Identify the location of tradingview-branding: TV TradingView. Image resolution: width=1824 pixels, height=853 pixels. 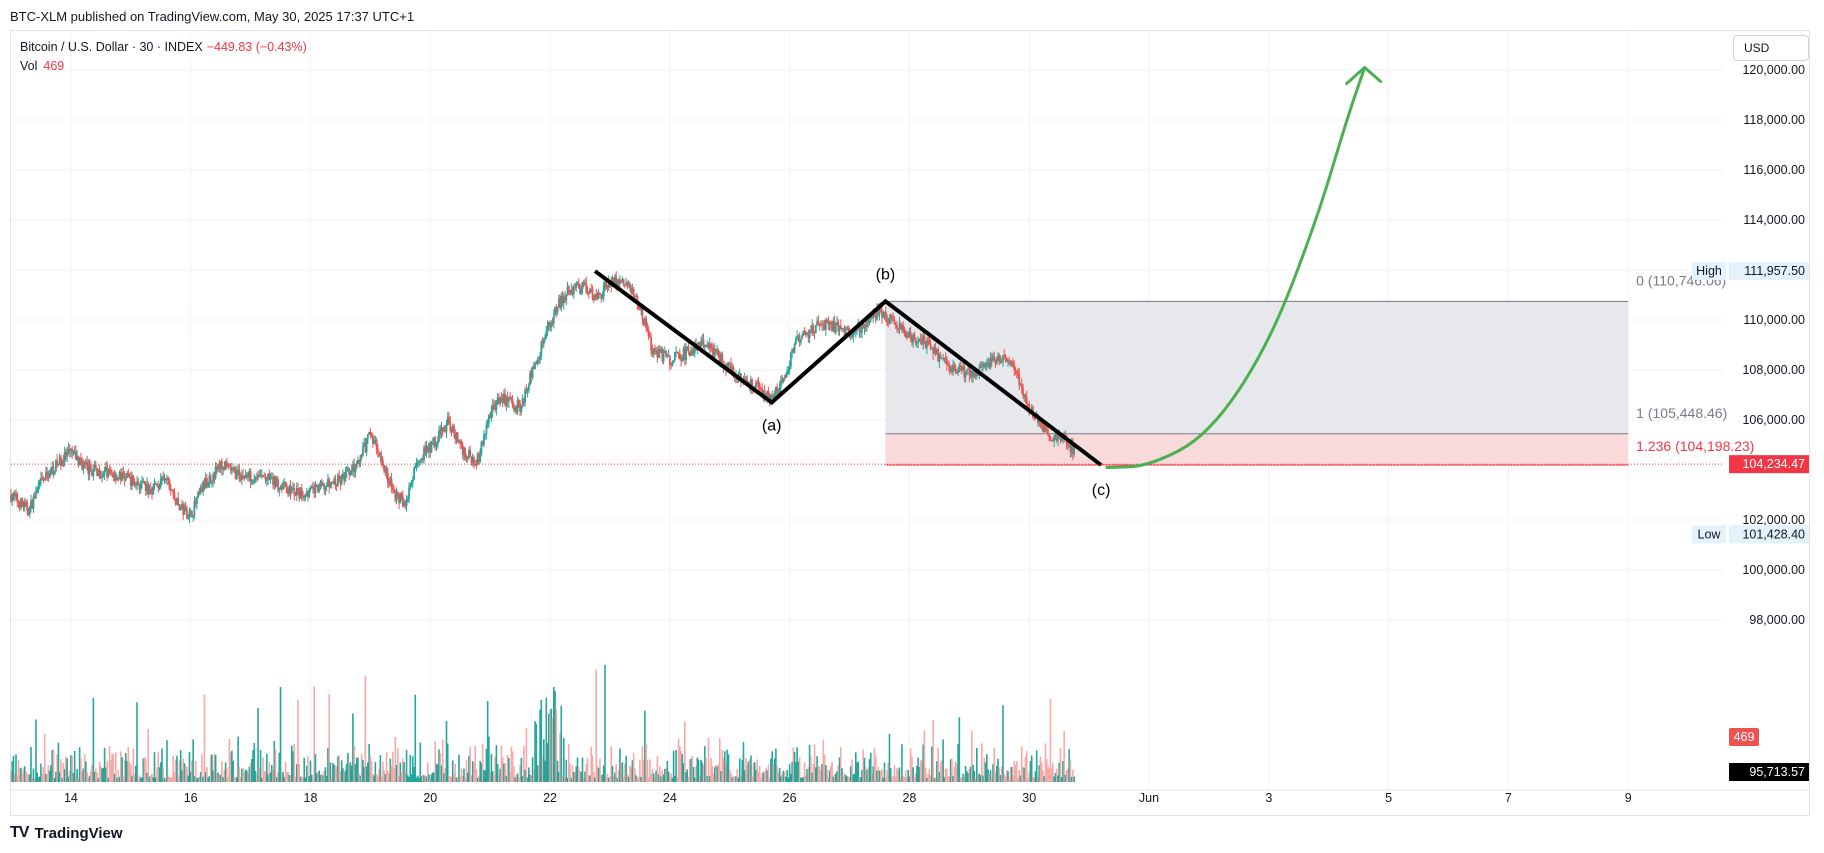
(66, 833).